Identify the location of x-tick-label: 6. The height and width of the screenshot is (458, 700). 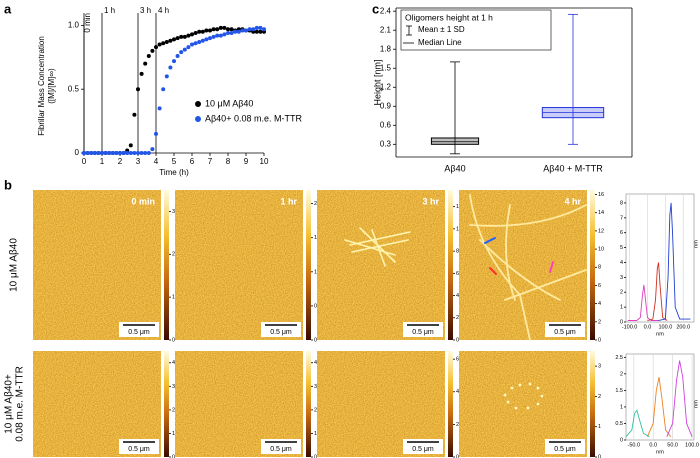
(192, 161).